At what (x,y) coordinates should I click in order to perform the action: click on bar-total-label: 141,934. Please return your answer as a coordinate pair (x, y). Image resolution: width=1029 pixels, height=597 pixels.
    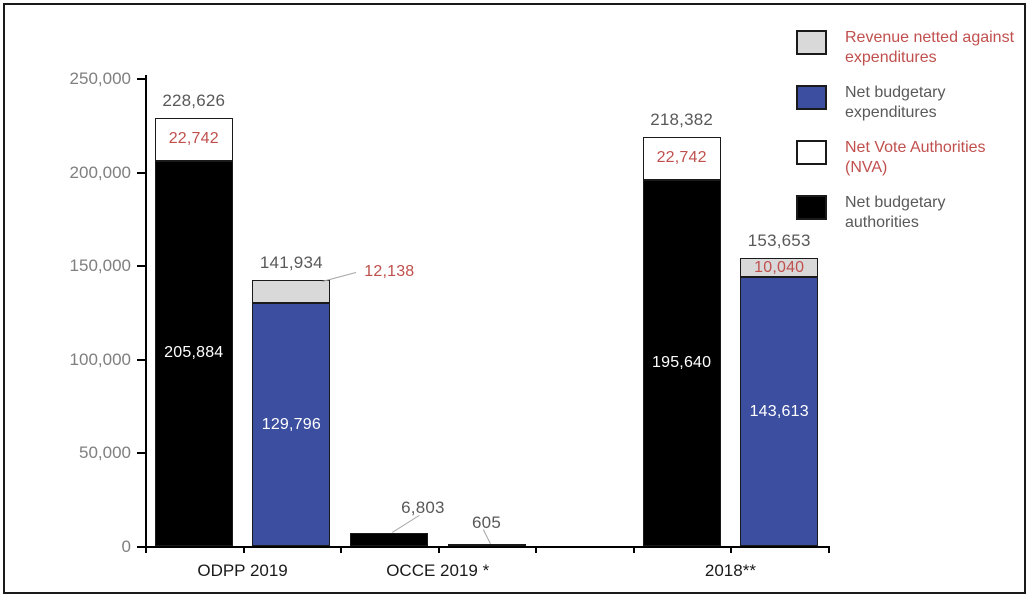
    Looking at the image, I should click on (291, 263).